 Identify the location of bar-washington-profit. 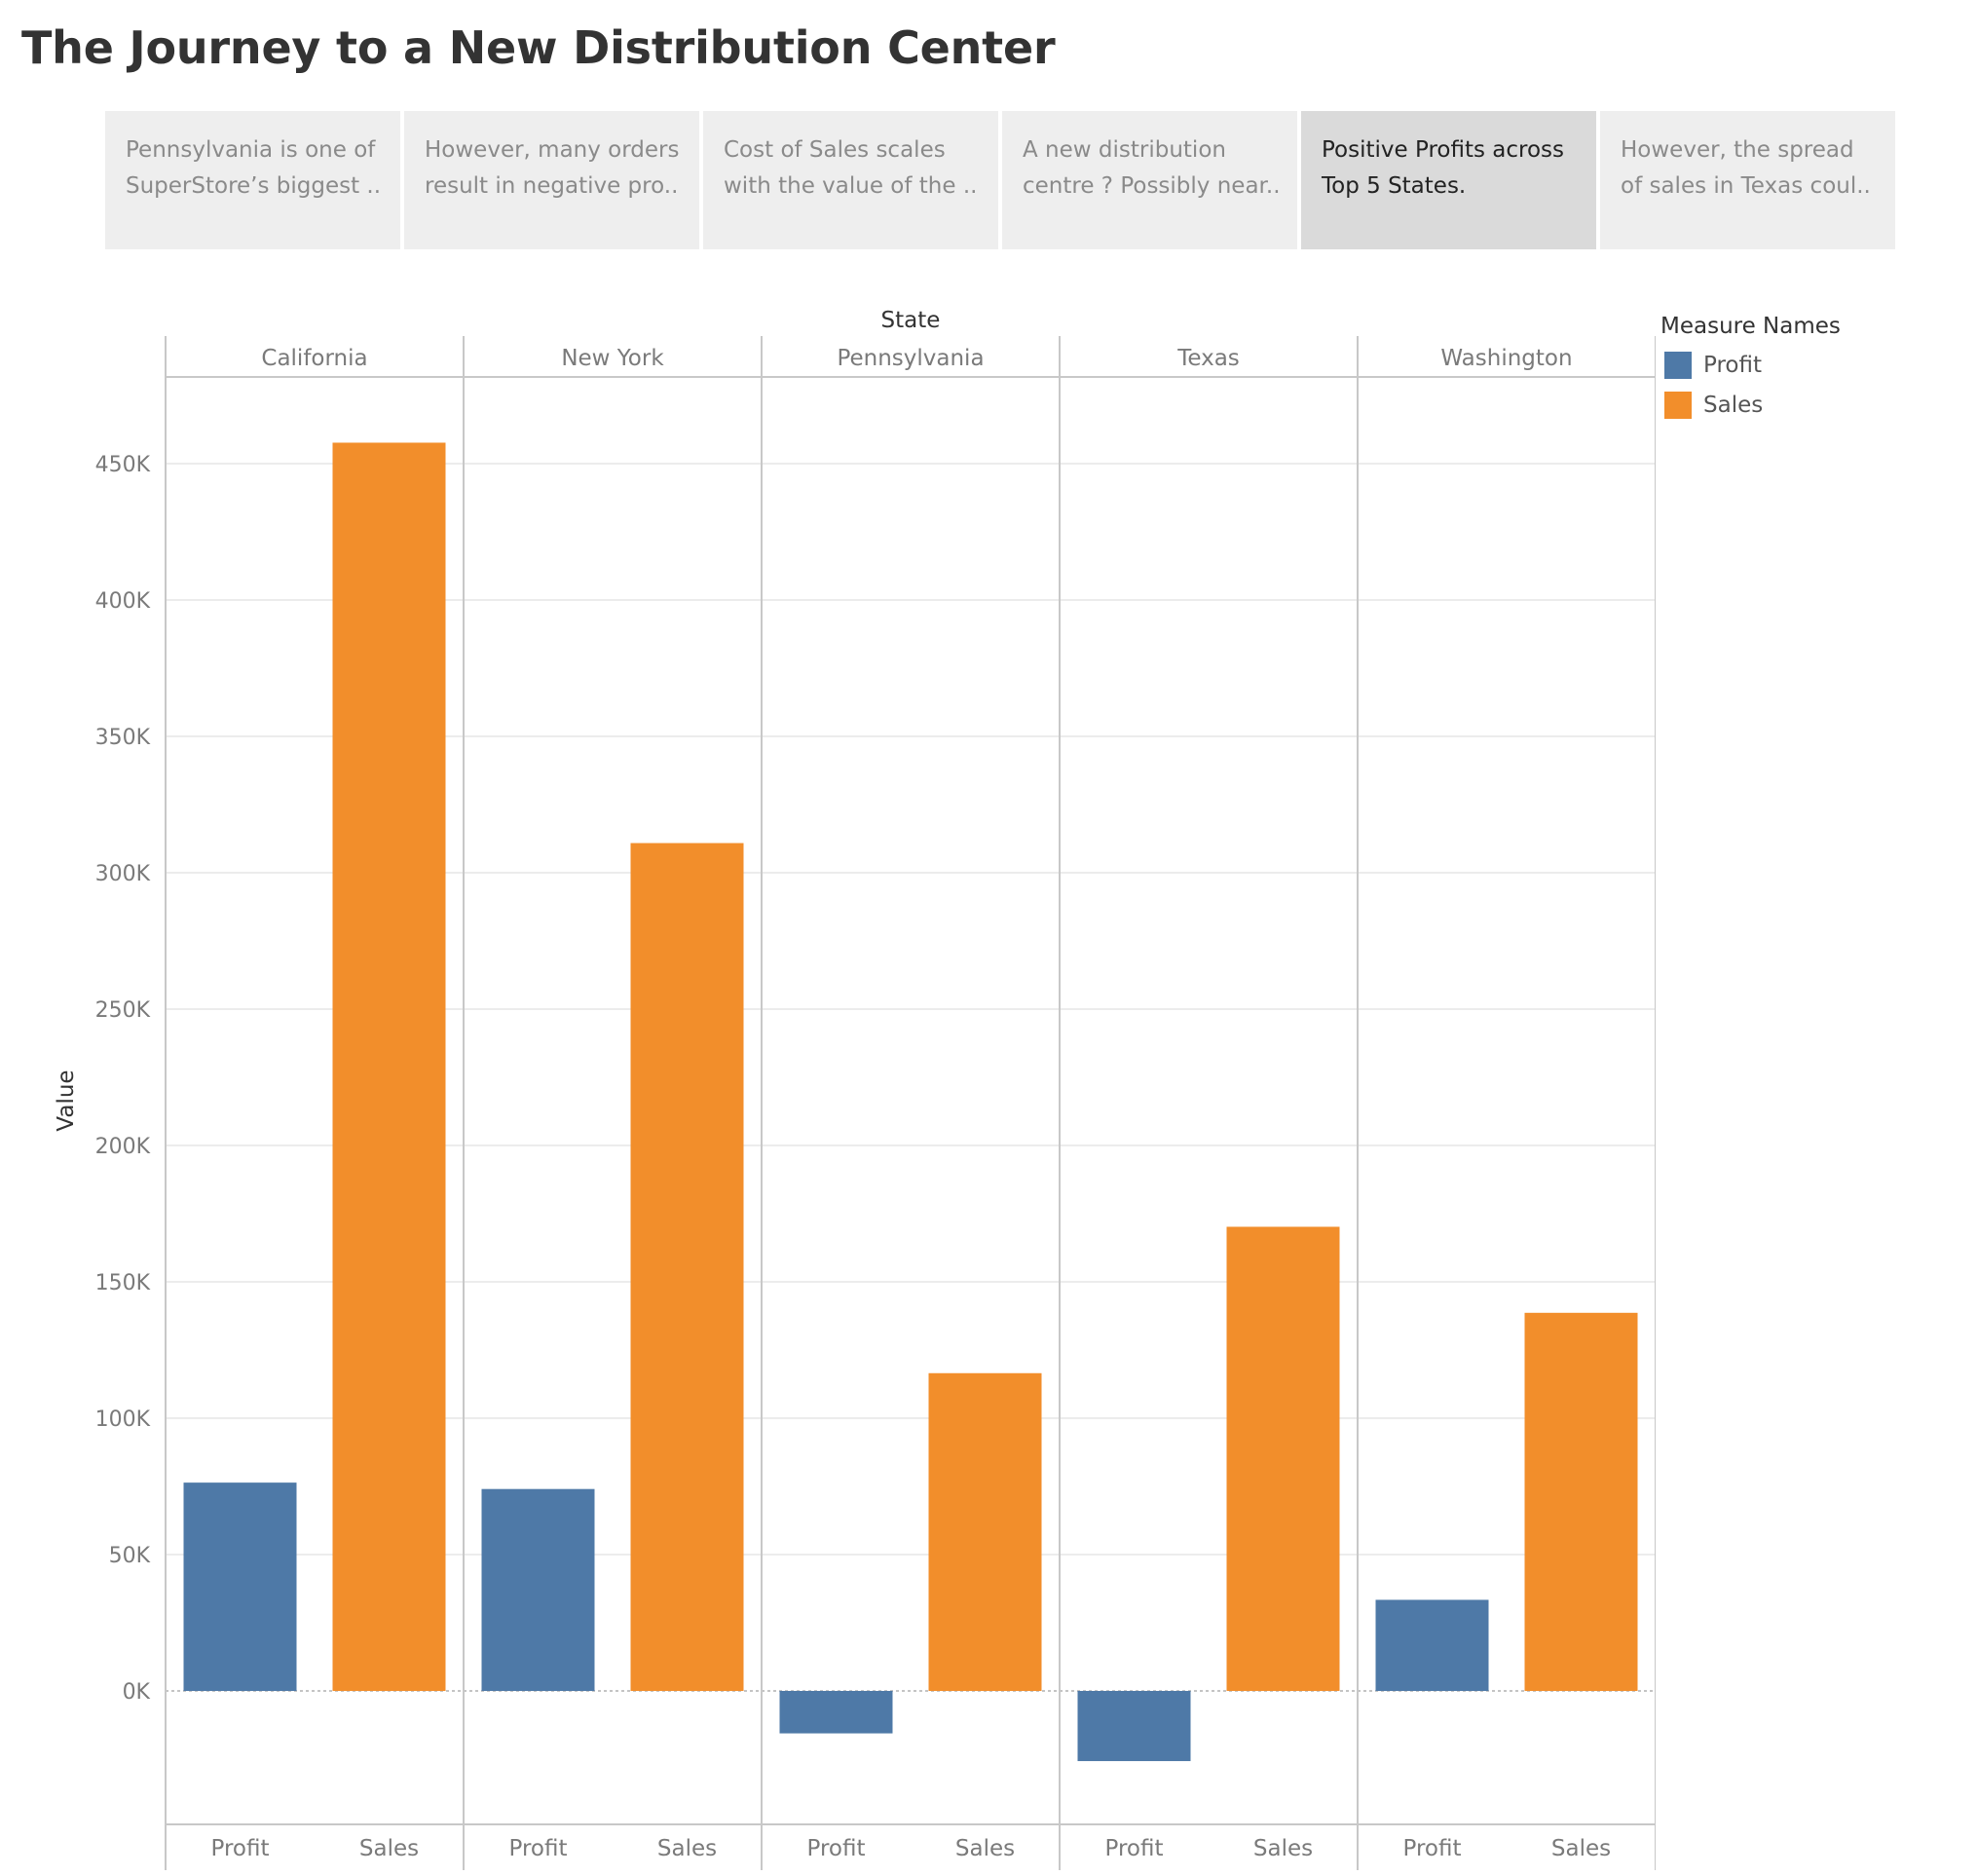
(1432, 1645).